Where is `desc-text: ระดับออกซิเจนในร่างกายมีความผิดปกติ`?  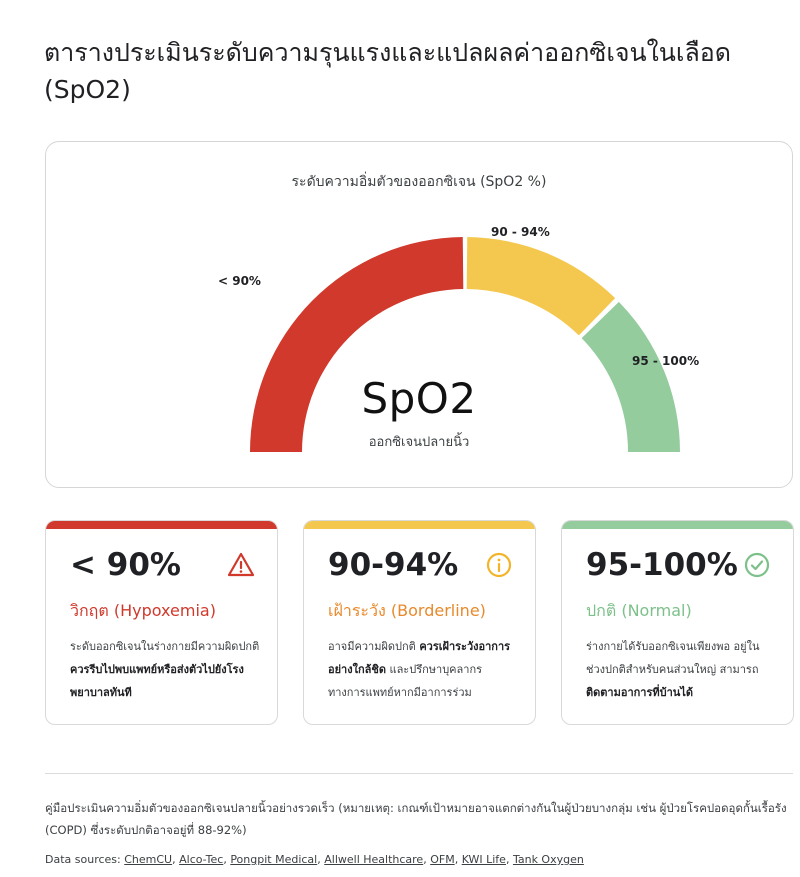
desc-text: ระดับออกซิเจนในร่างกายมีความผิดปกติ is located at coordinates (165, 646).